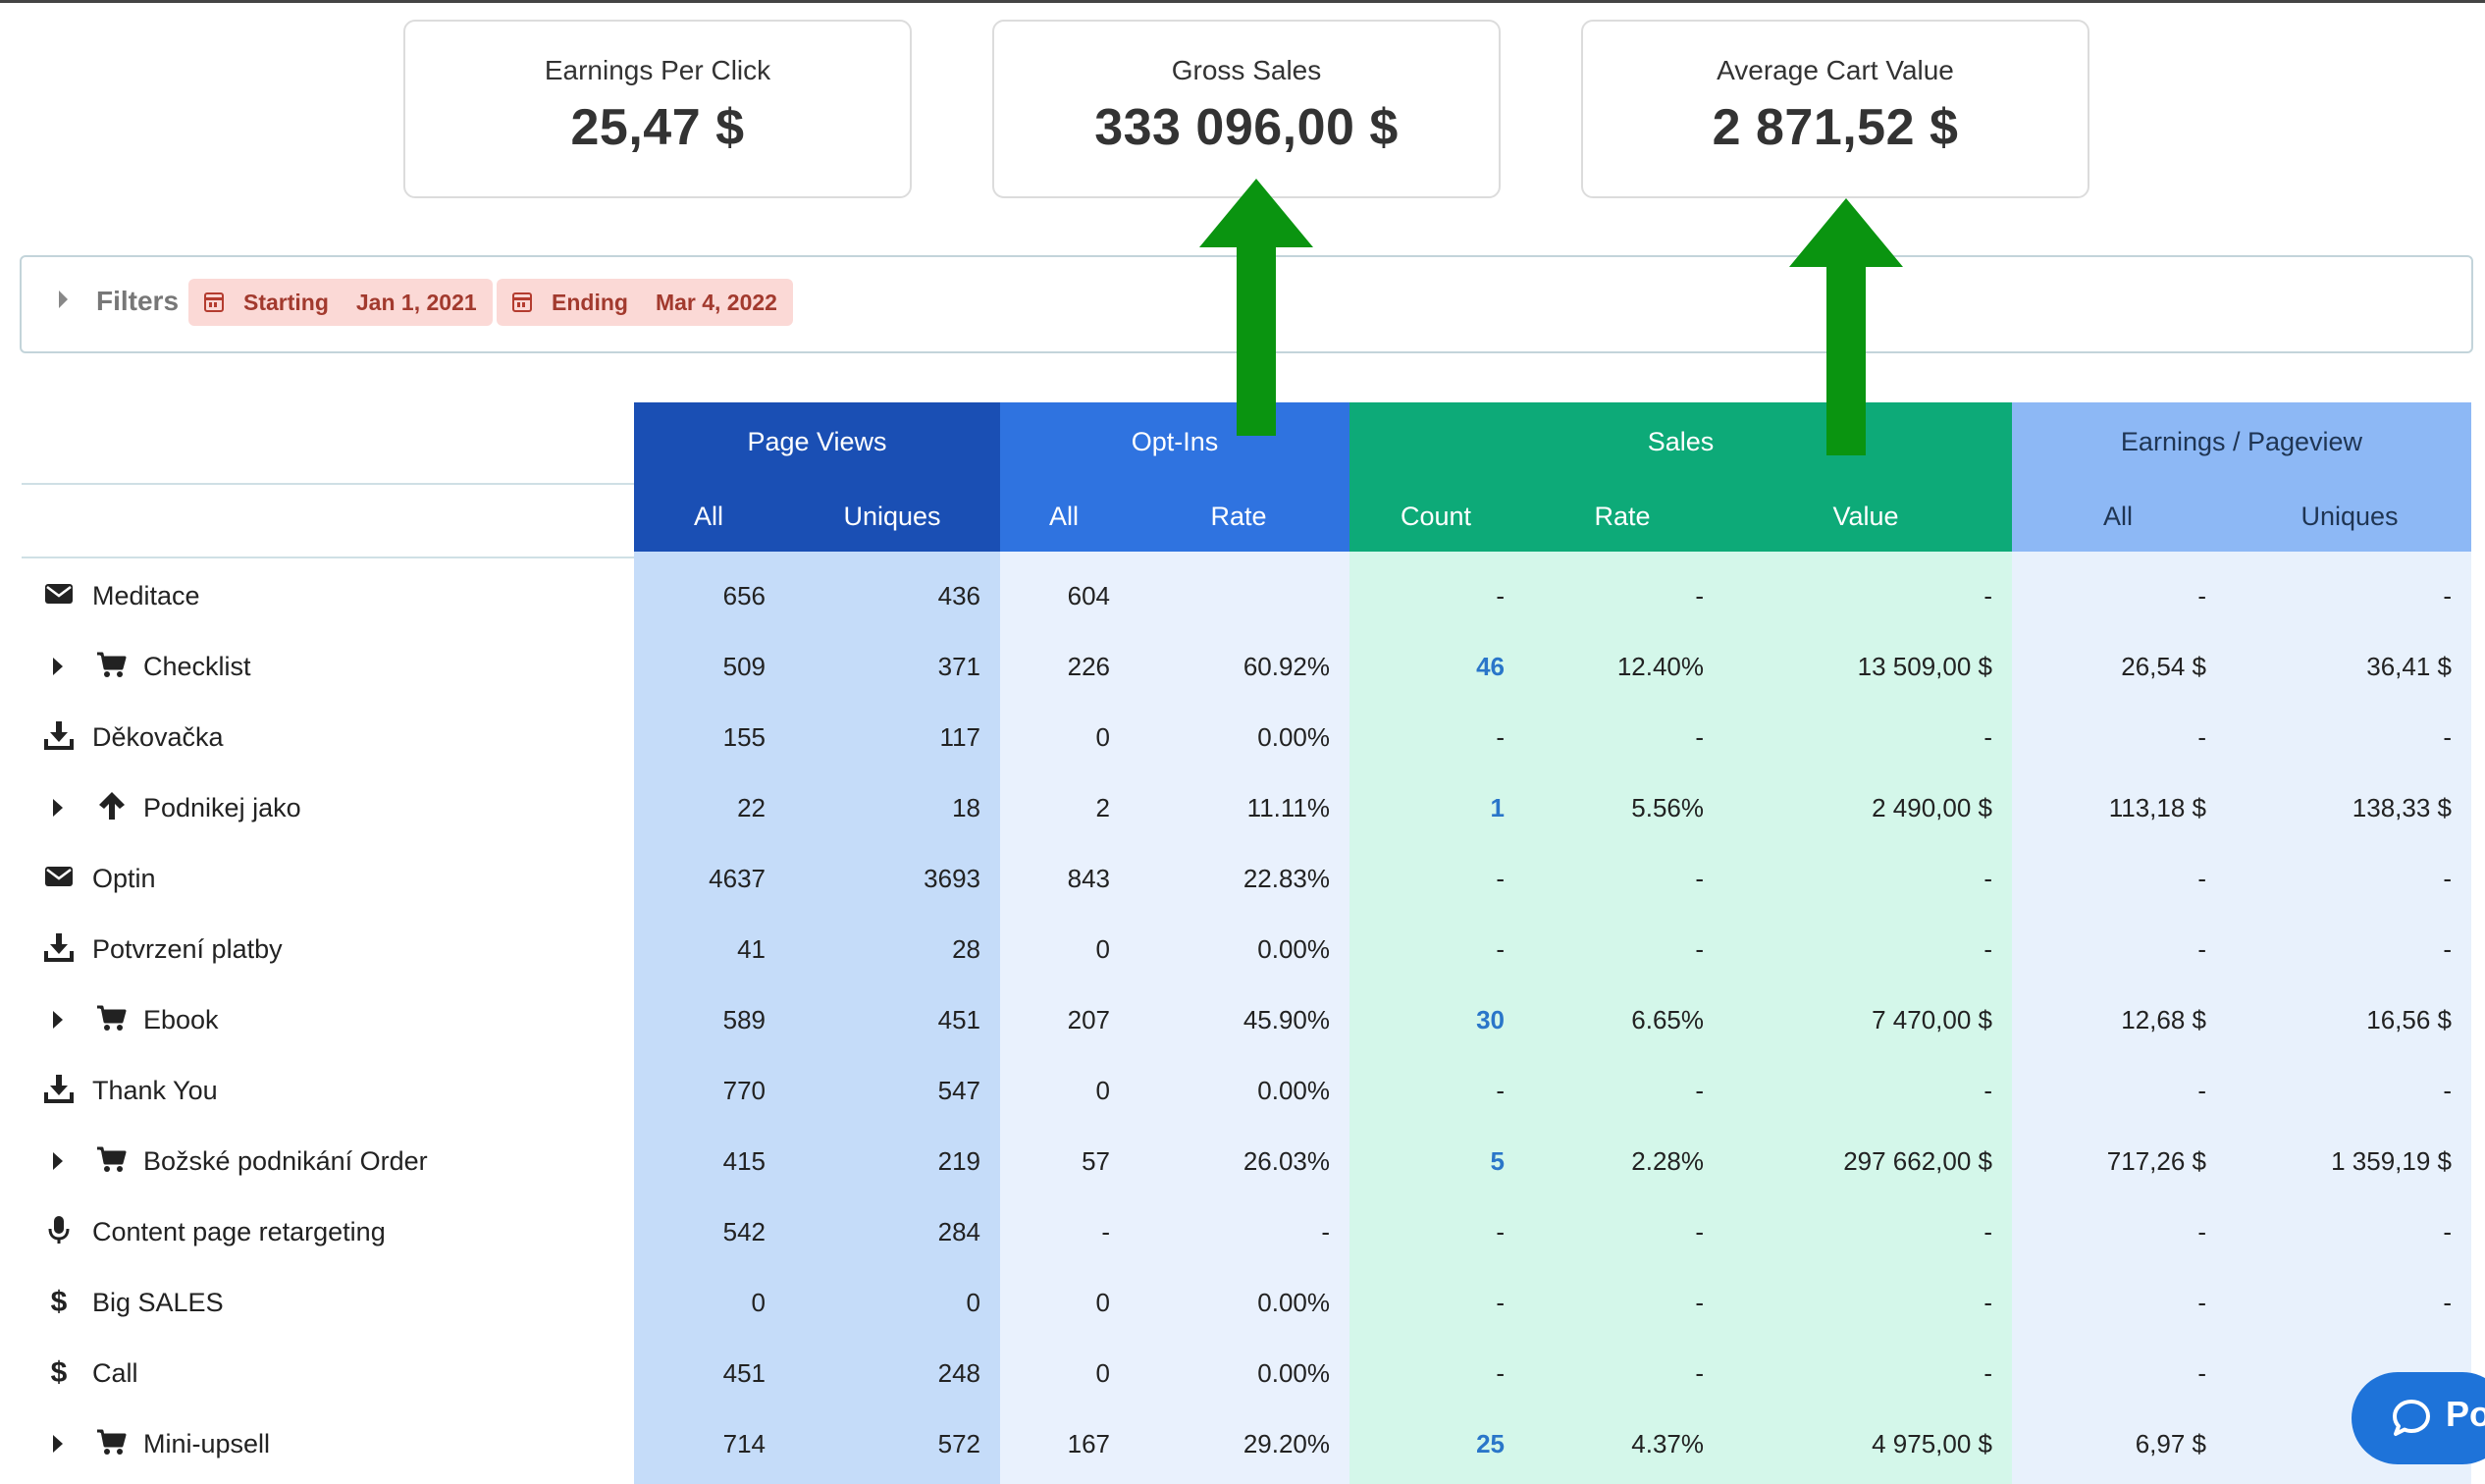 The width and height of the screenshot is (2485, 1484). Describe the element at coordinates (744, 1231) in the screenshot. I see `cell-pv-all: 542` at that location.